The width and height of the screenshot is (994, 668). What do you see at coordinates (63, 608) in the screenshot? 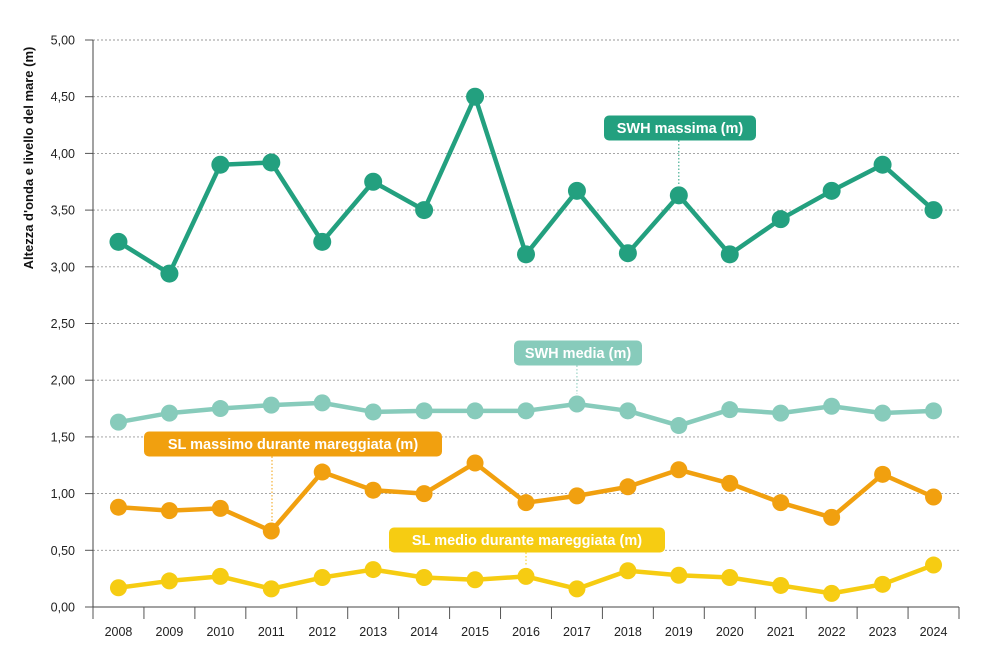
I see `y-tick-label: 0,00` at bounding box center [63, 608].